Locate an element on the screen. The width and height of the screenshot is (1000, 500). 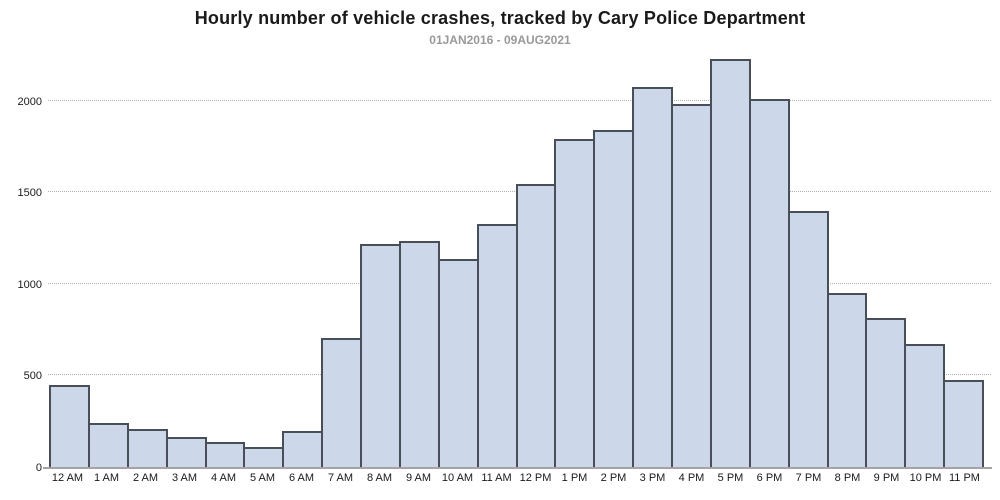
bar-4-am is located at coordinates (225, 454).